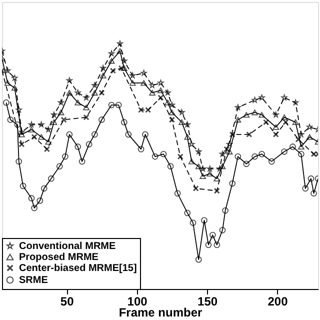 The width and height of the screenshot is (320, 320). Describe the element at coordinates (278, 301) in the screenshot. I see `x-tick-label: 200` at that location.